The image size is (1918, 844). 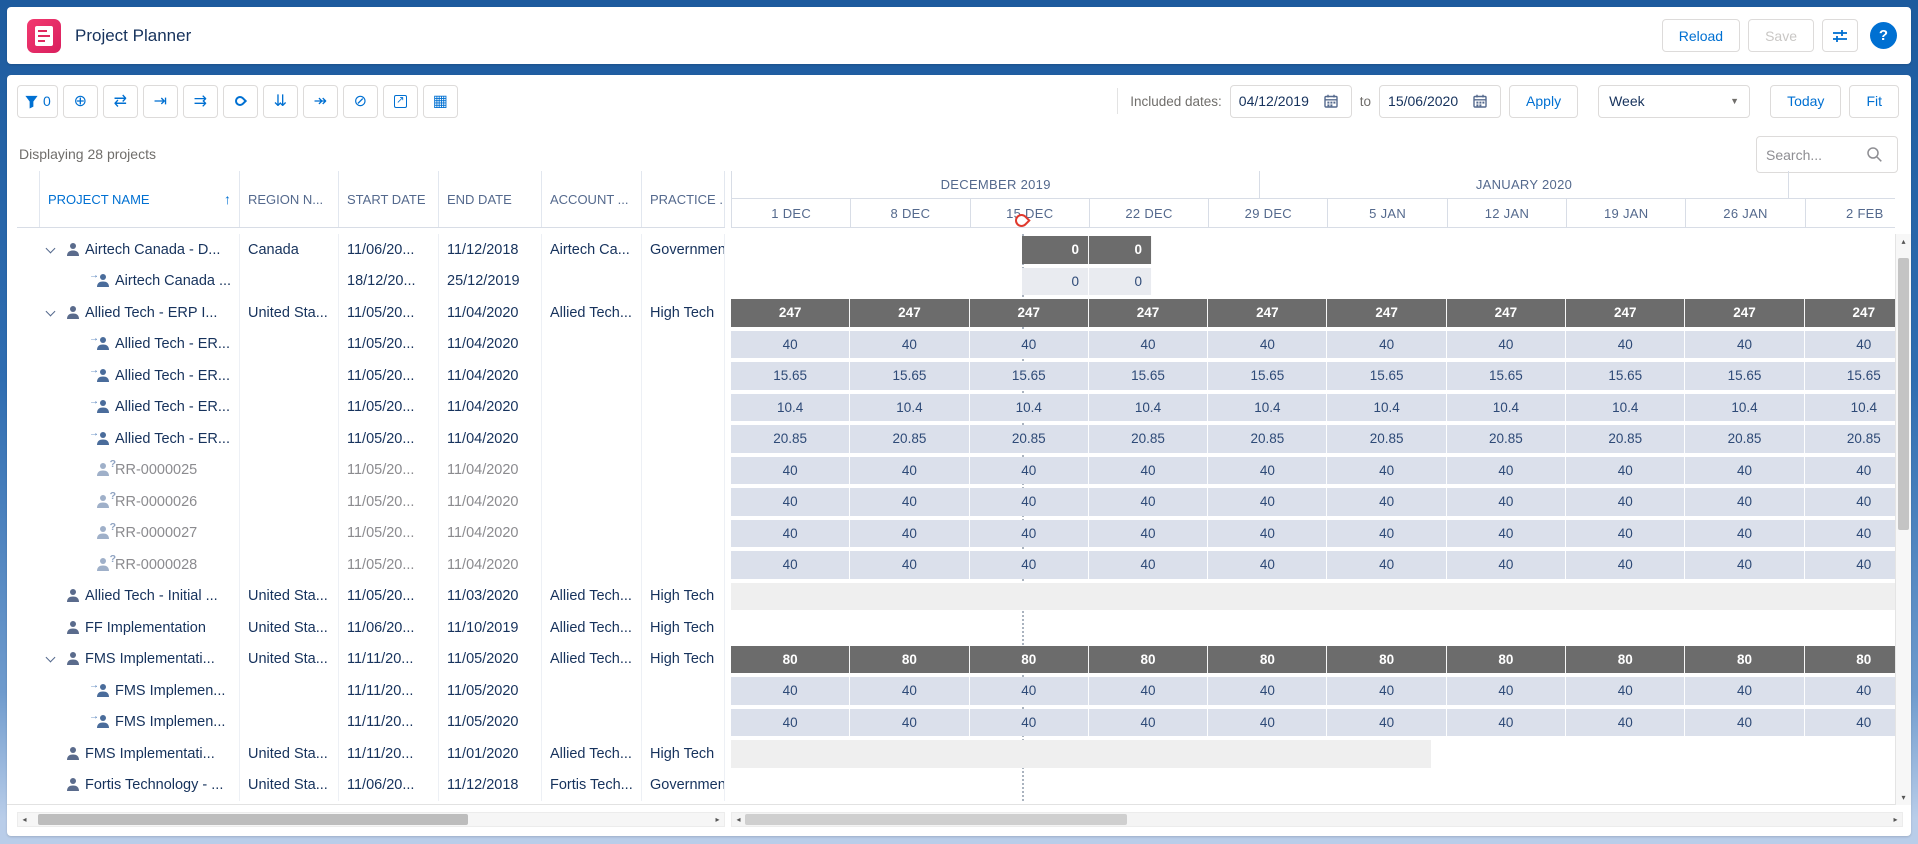 I want to click on week-header-cell: 15 DEC, so click(x=1029, y=213).